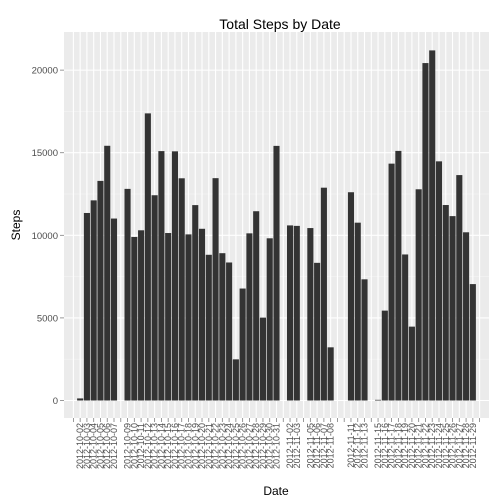  What do you see at coordinates (453, 445) in the screenshot?
I see `x-tick-label: 2012-11-26` at bounding box center [453, 445].